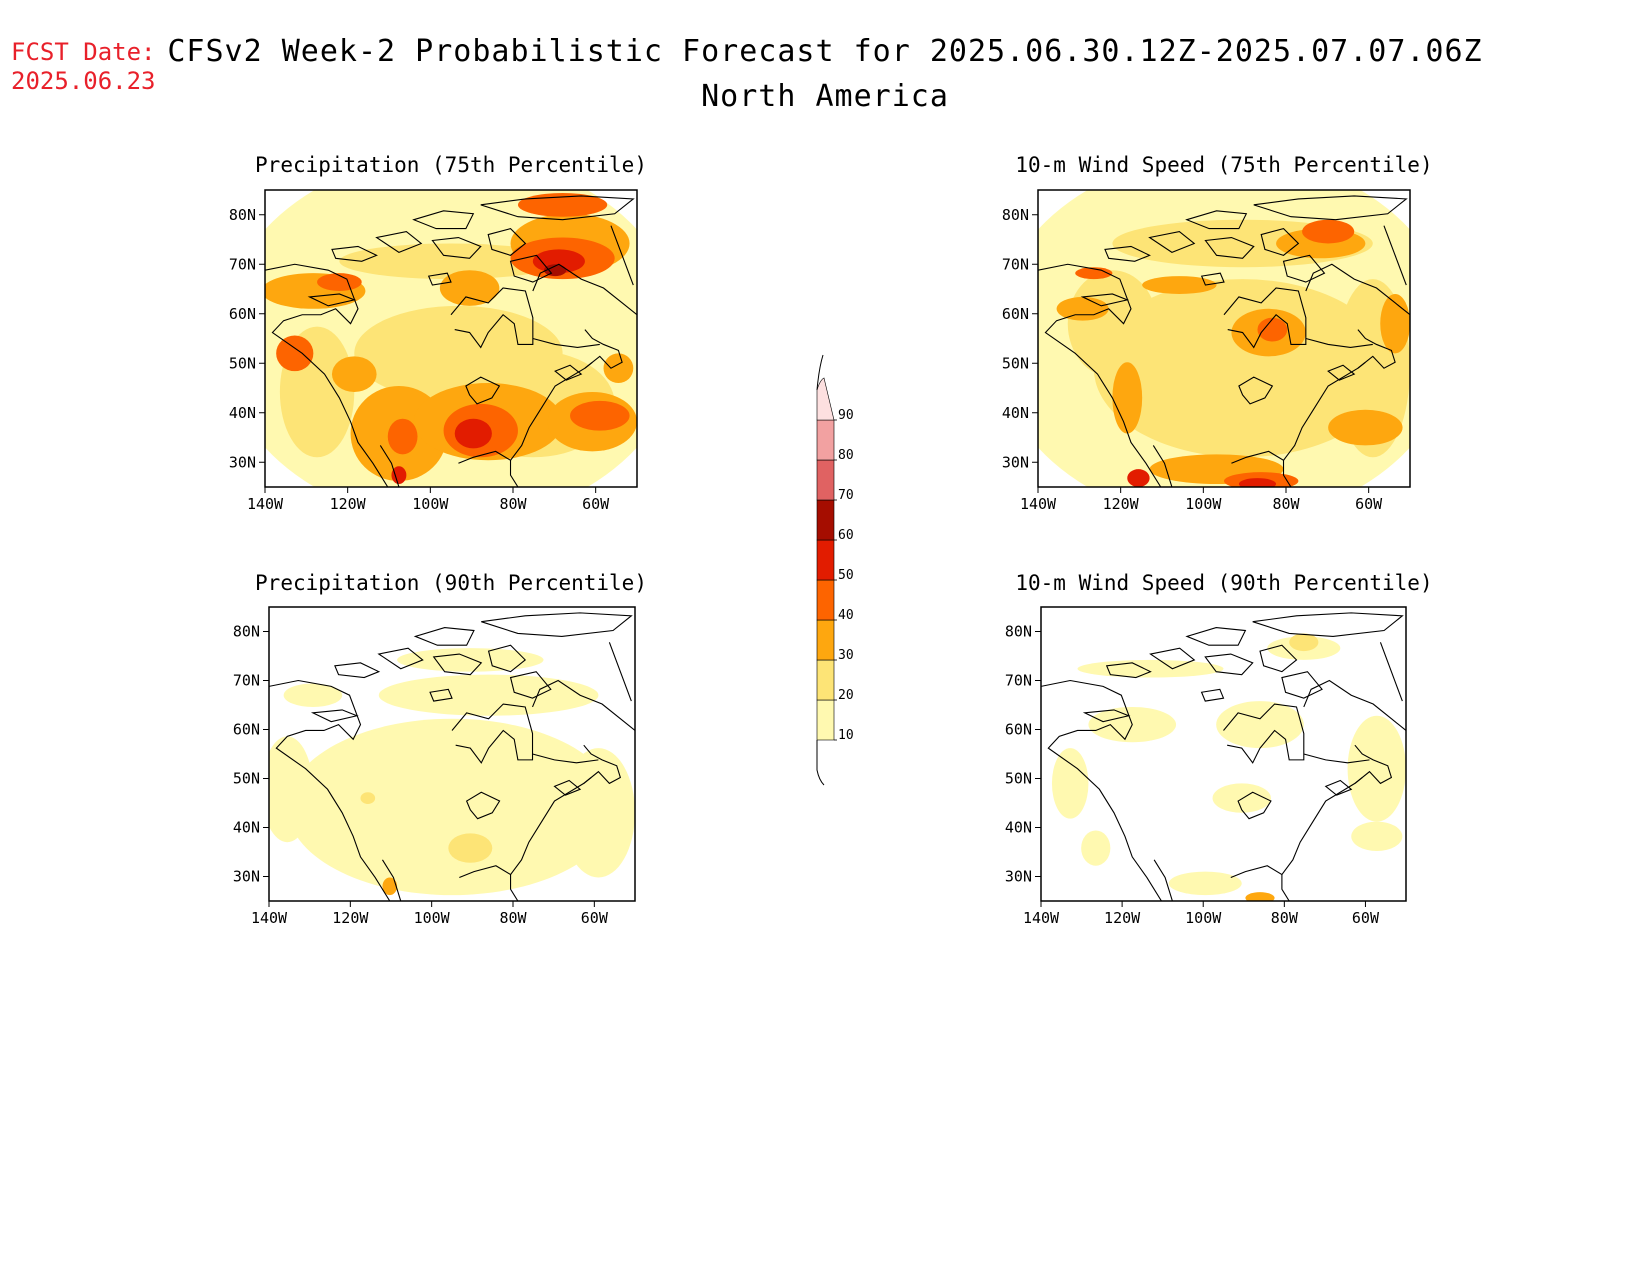 The image size is (1650, 1275). Describe the element at coordinates (820, 763) in the screenshot. I see `colorbar-cap-bottom` at that location.